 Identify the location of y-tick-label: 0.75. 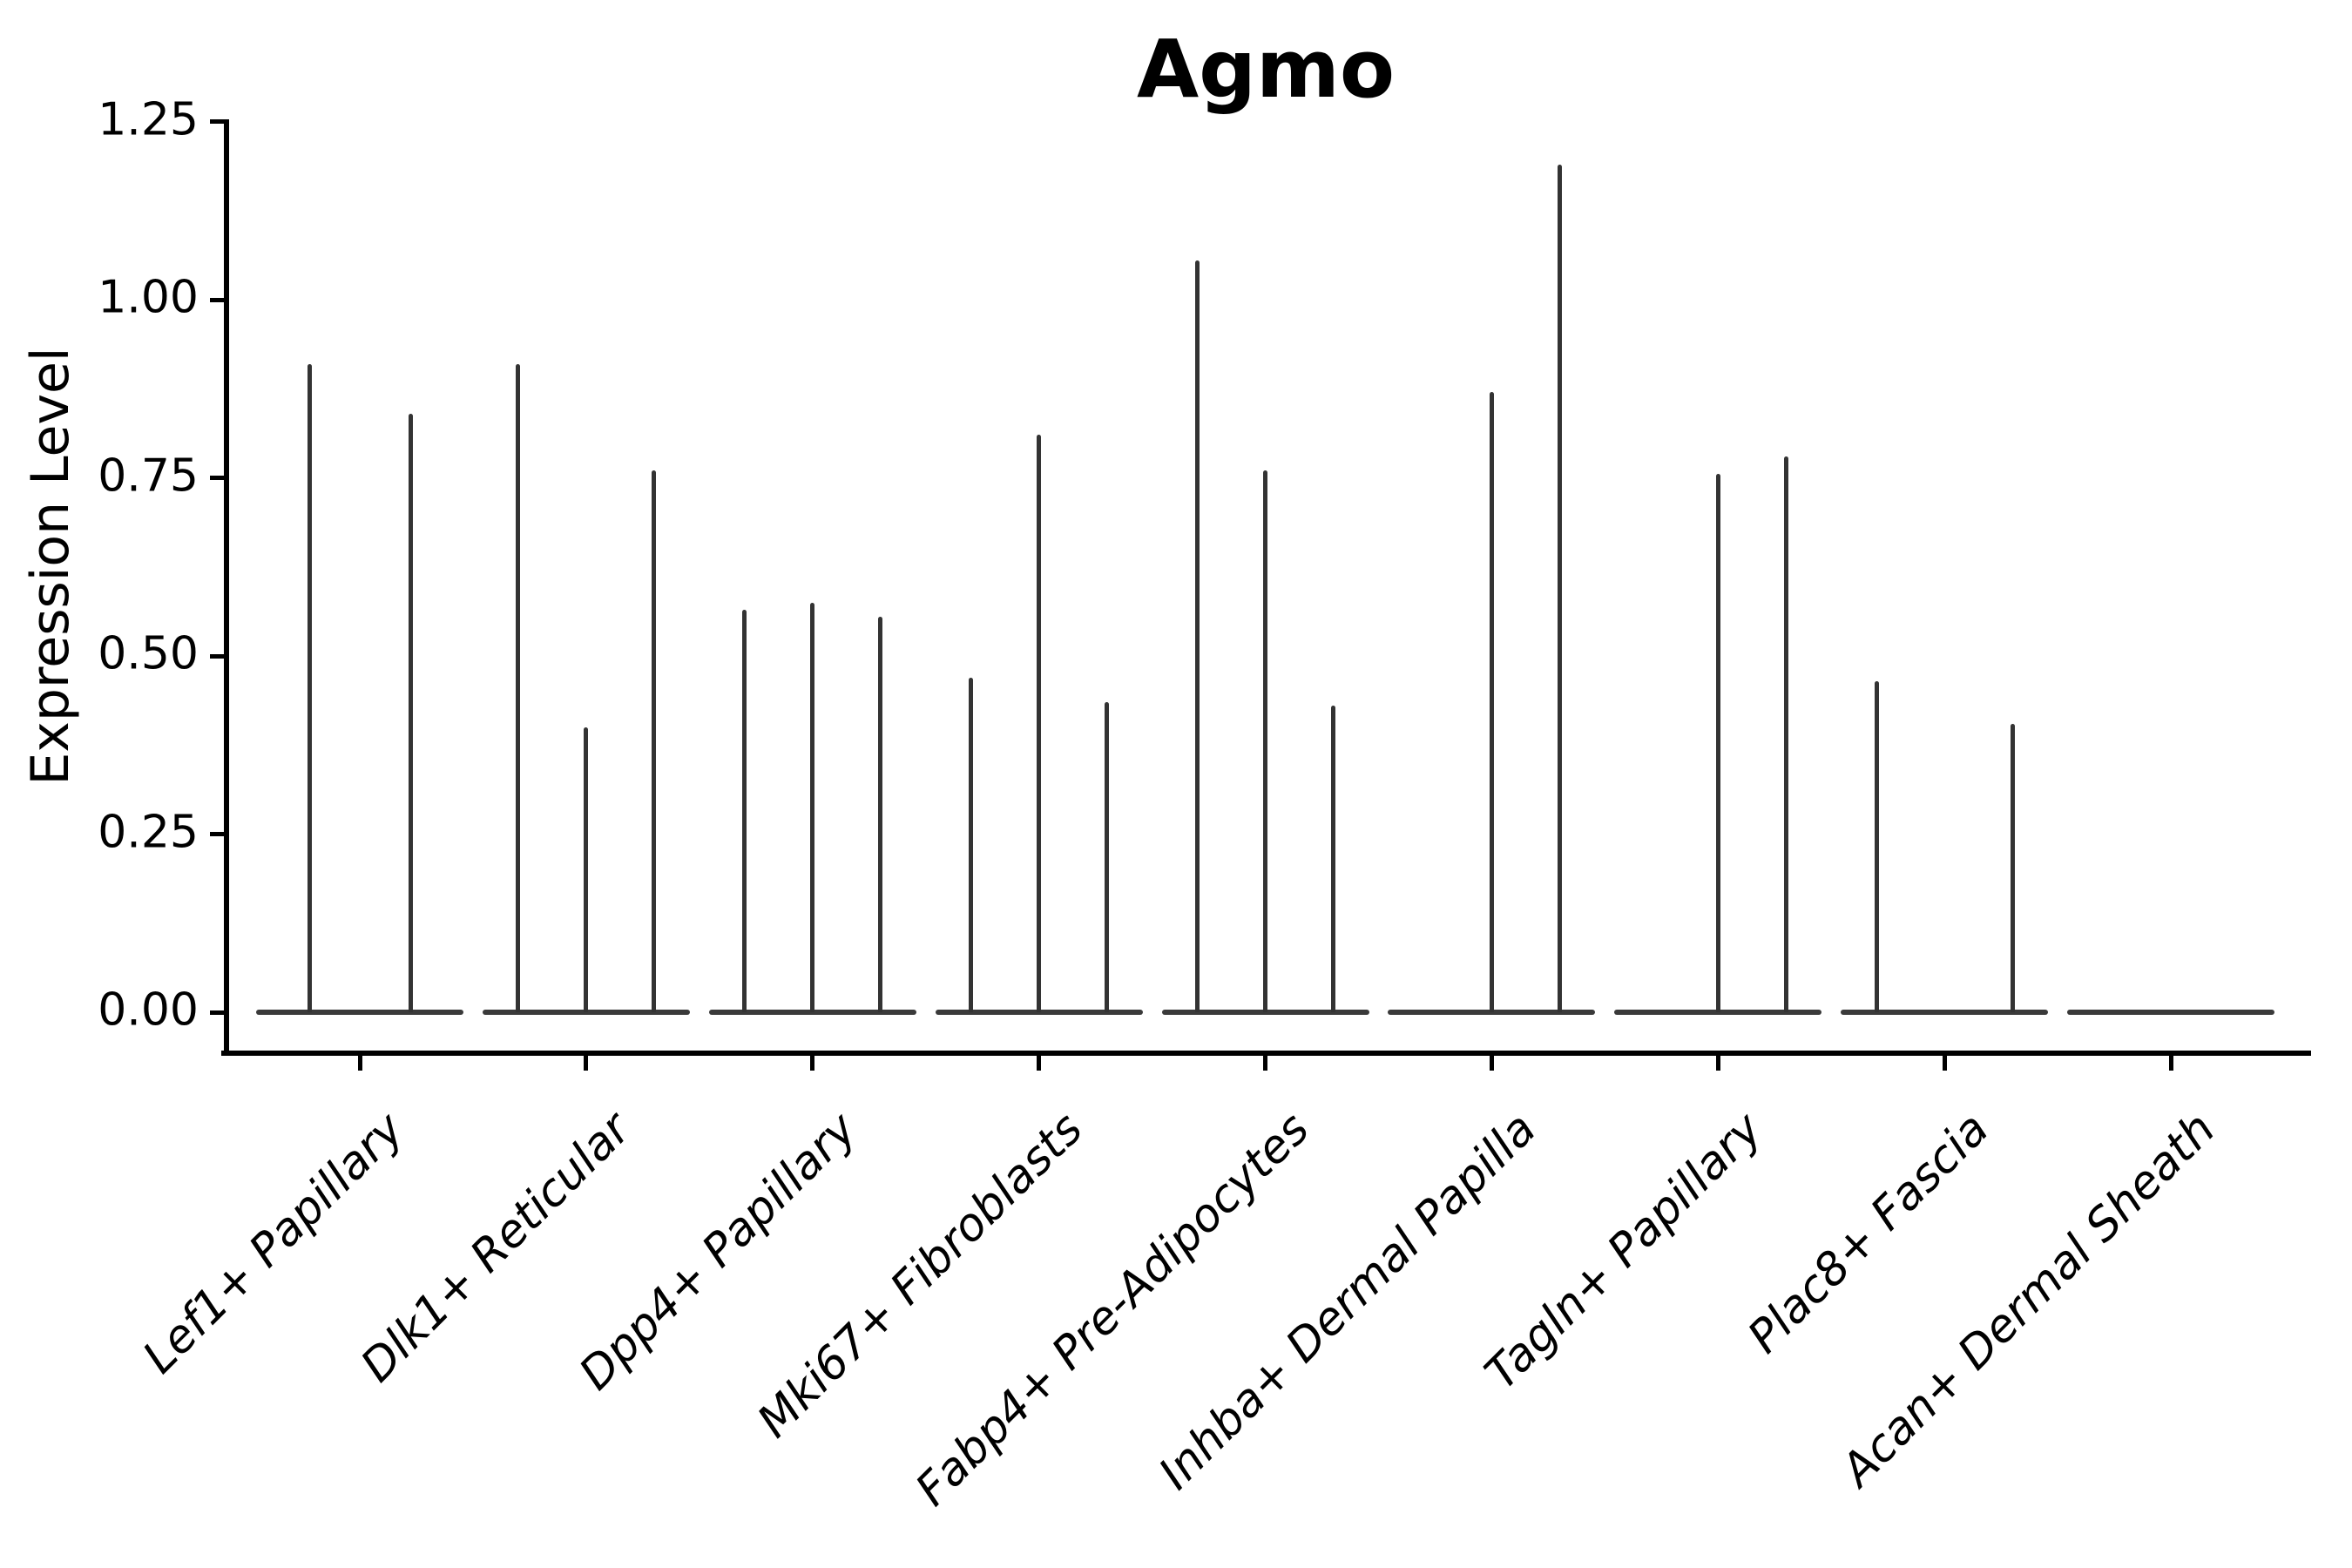
(148, 476).